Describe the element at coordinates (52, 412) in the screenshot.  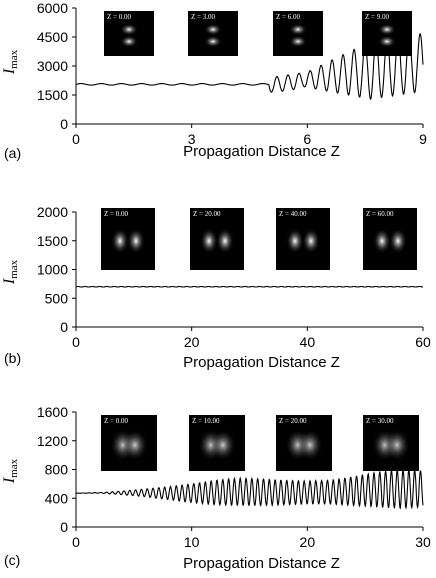
I see `y-tick-label: 1600` at that location.